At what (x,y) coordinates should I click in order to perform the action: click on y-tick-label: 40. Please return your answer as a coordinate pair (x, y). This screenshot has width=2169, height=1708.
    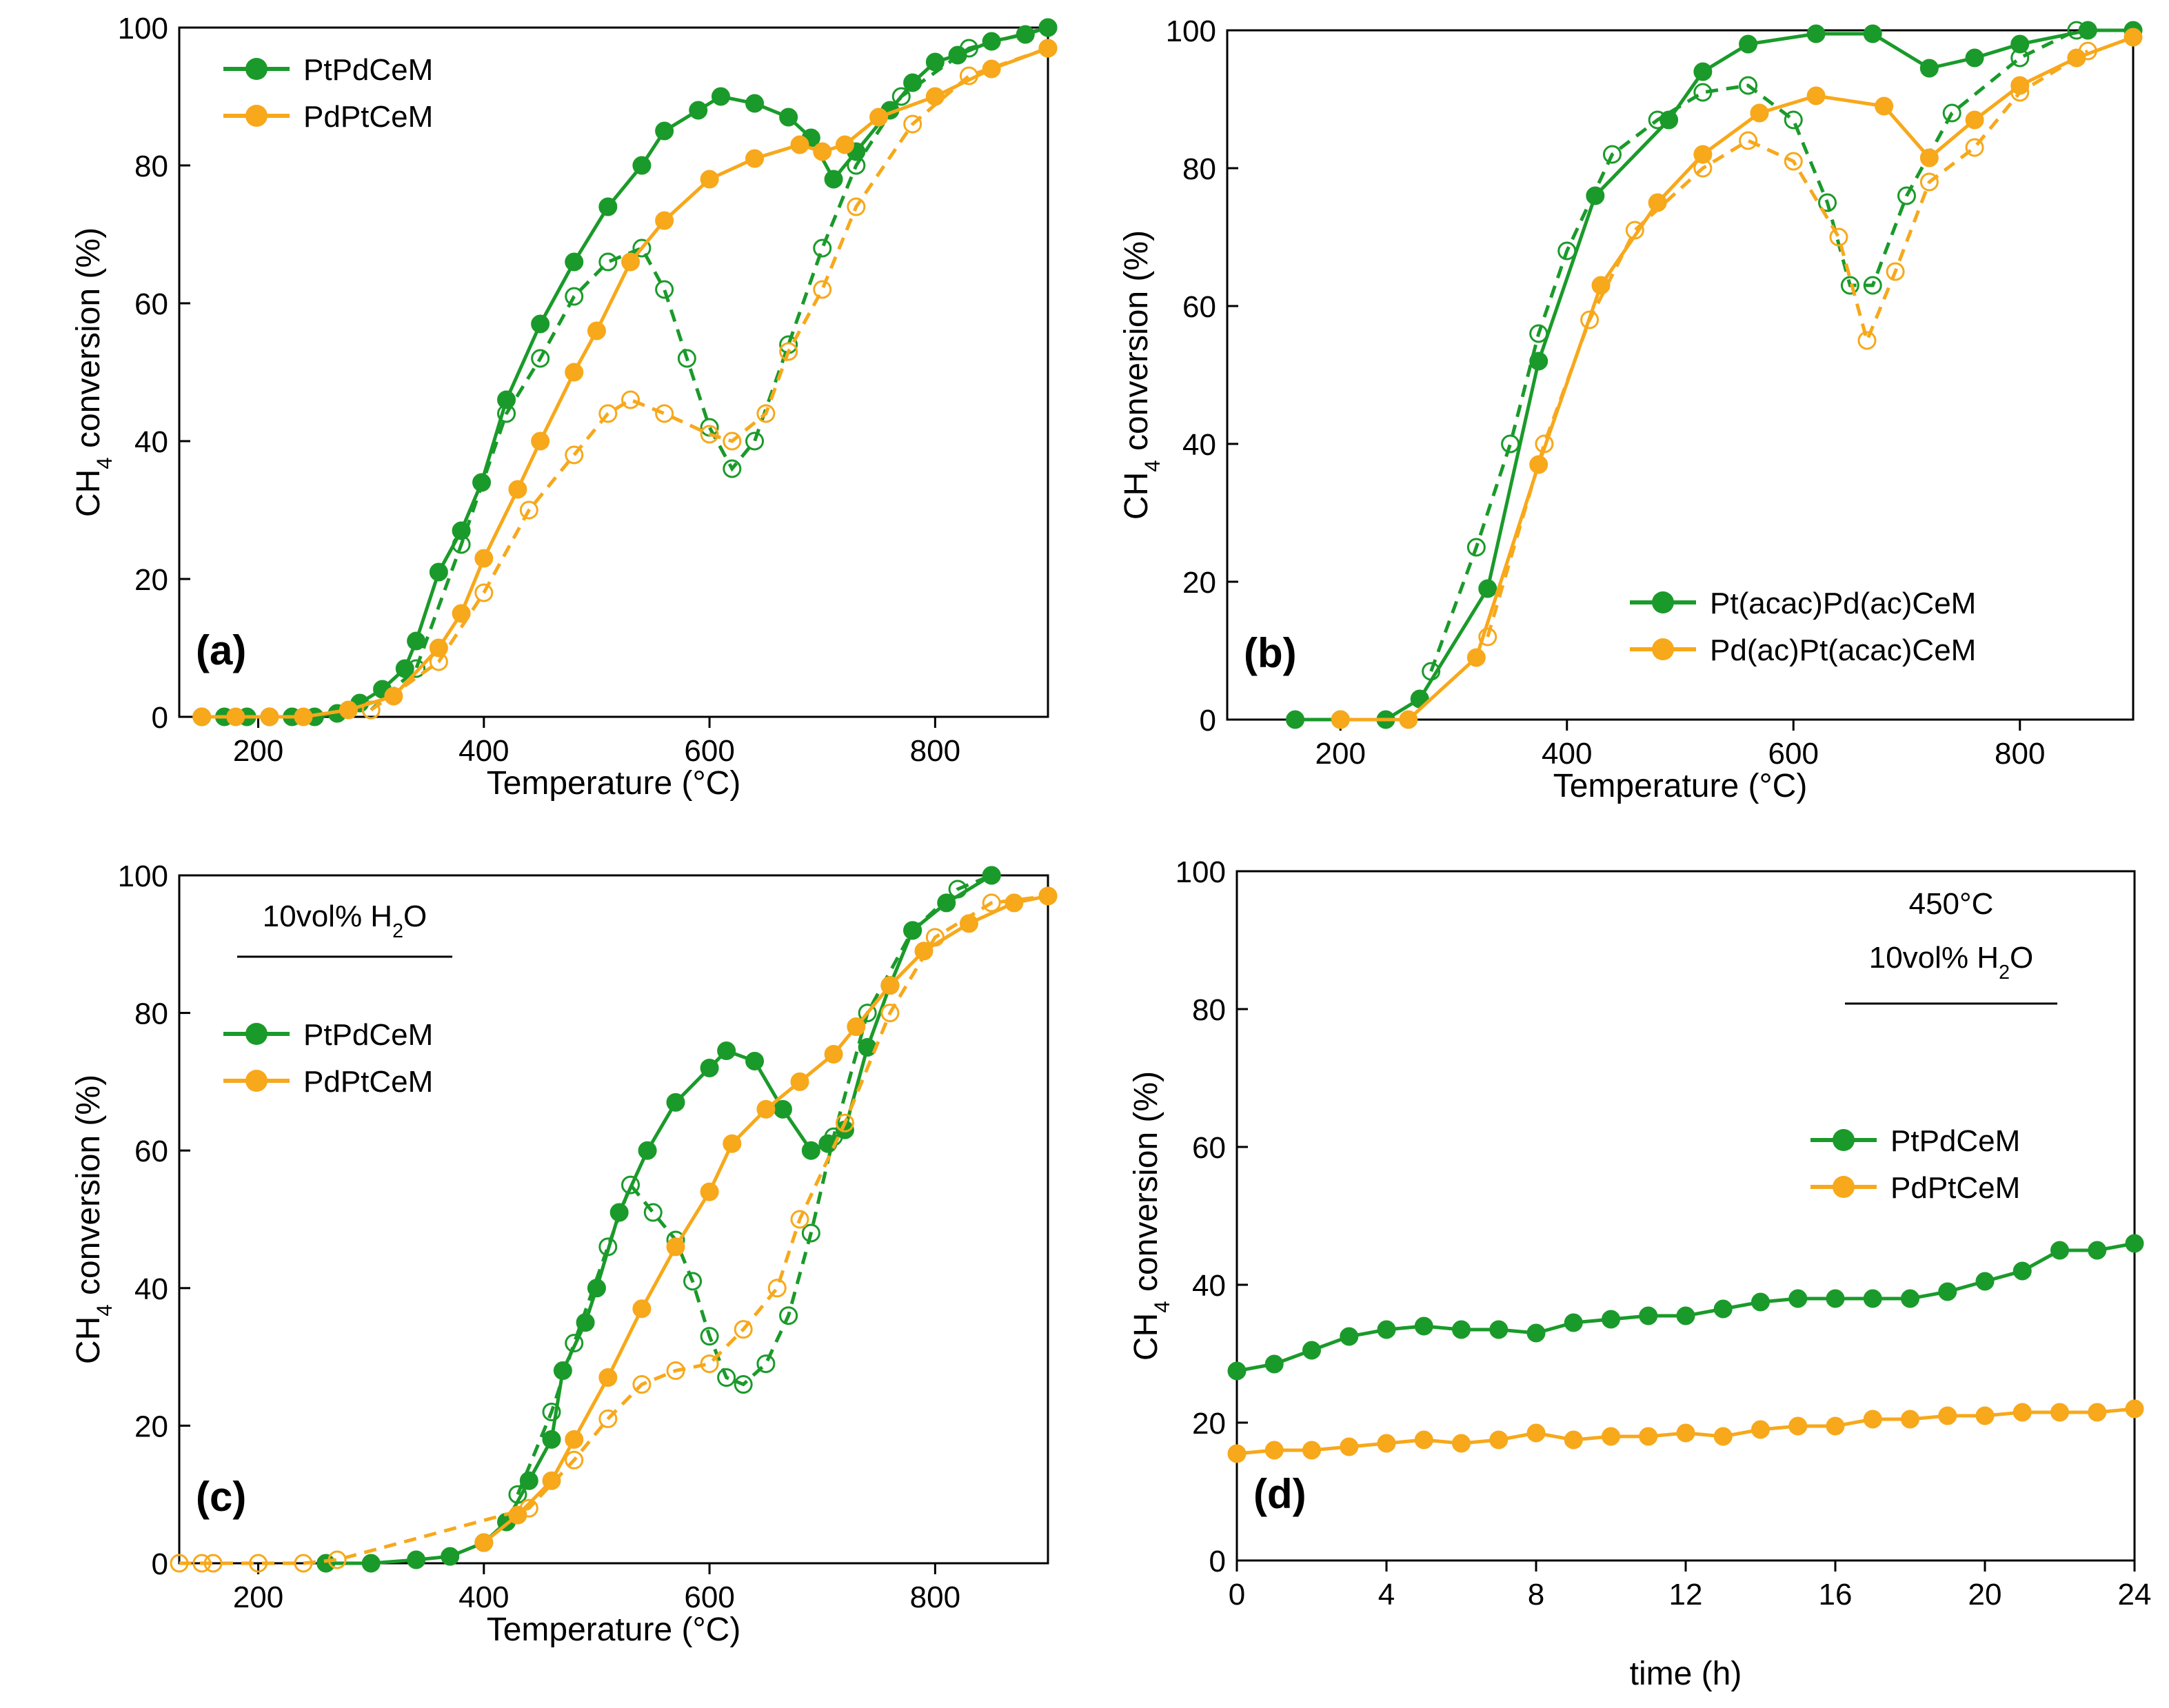
    Looking at the image, I should click on (1209, 1286).